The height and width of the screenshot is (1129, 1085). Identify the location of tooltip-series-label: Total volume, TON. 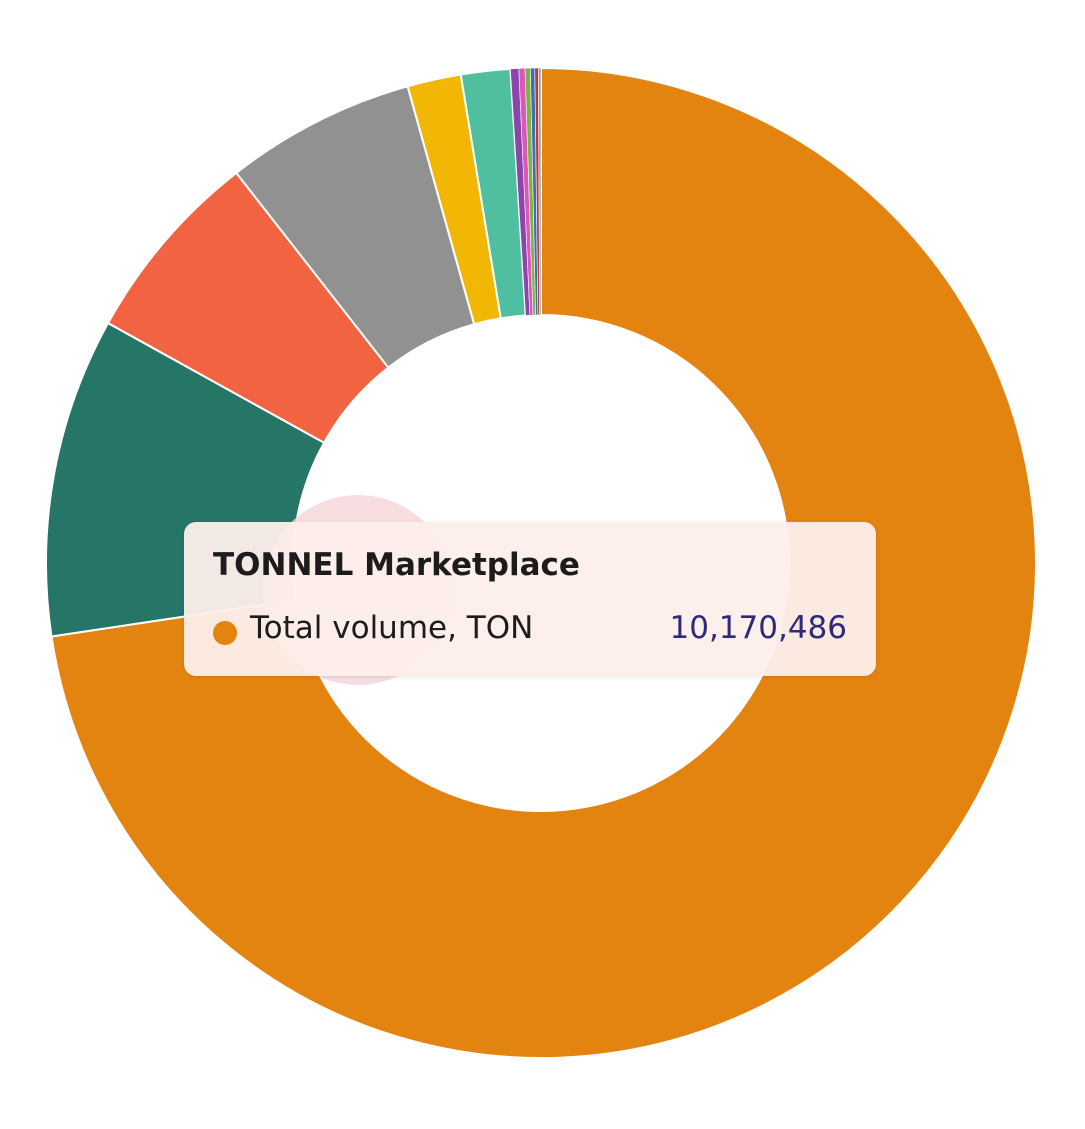
(392, 628).